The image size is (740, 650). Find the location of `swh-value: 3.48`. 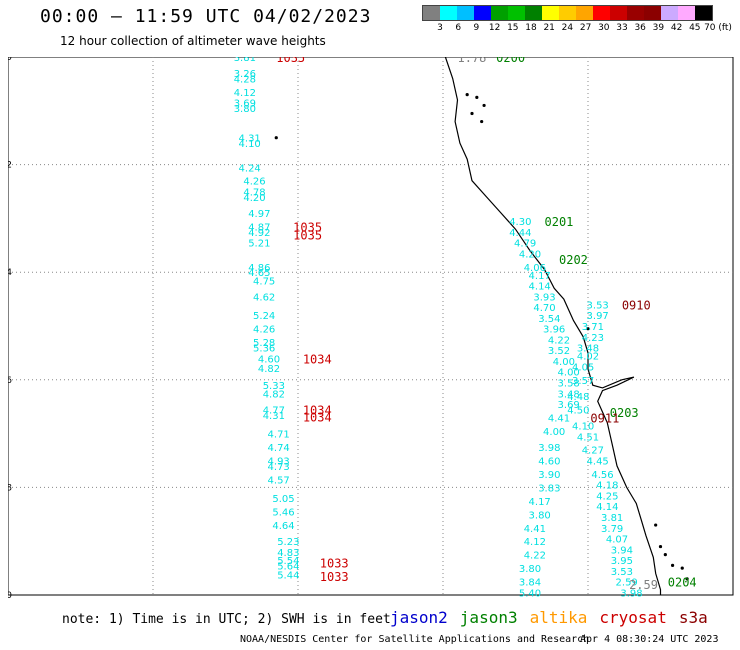

swh-value: 3.48 is located at coordinates (569, 394).